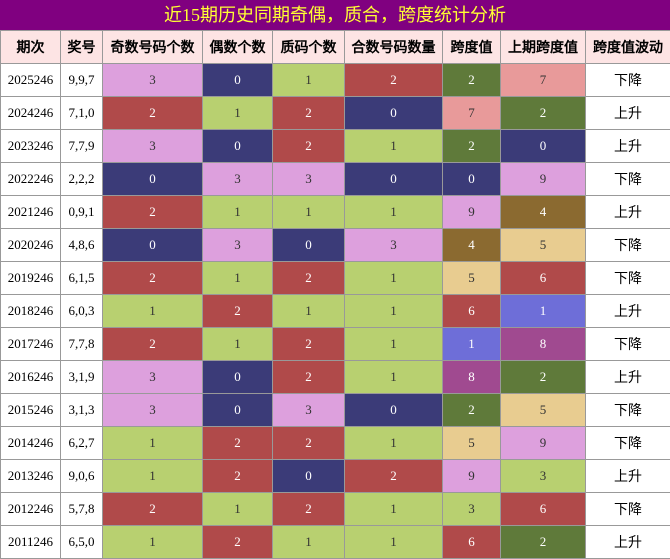 The image size is (670, 559). What do you see at coordinates (335, 47) in the screenshot?
I see `header-row: 期次 奖号 奇数号码个数 偶数个数 质码个数 合数号码数量 跨度值 上期跨度值 跨度值波动` at bounding box center [335, 47].